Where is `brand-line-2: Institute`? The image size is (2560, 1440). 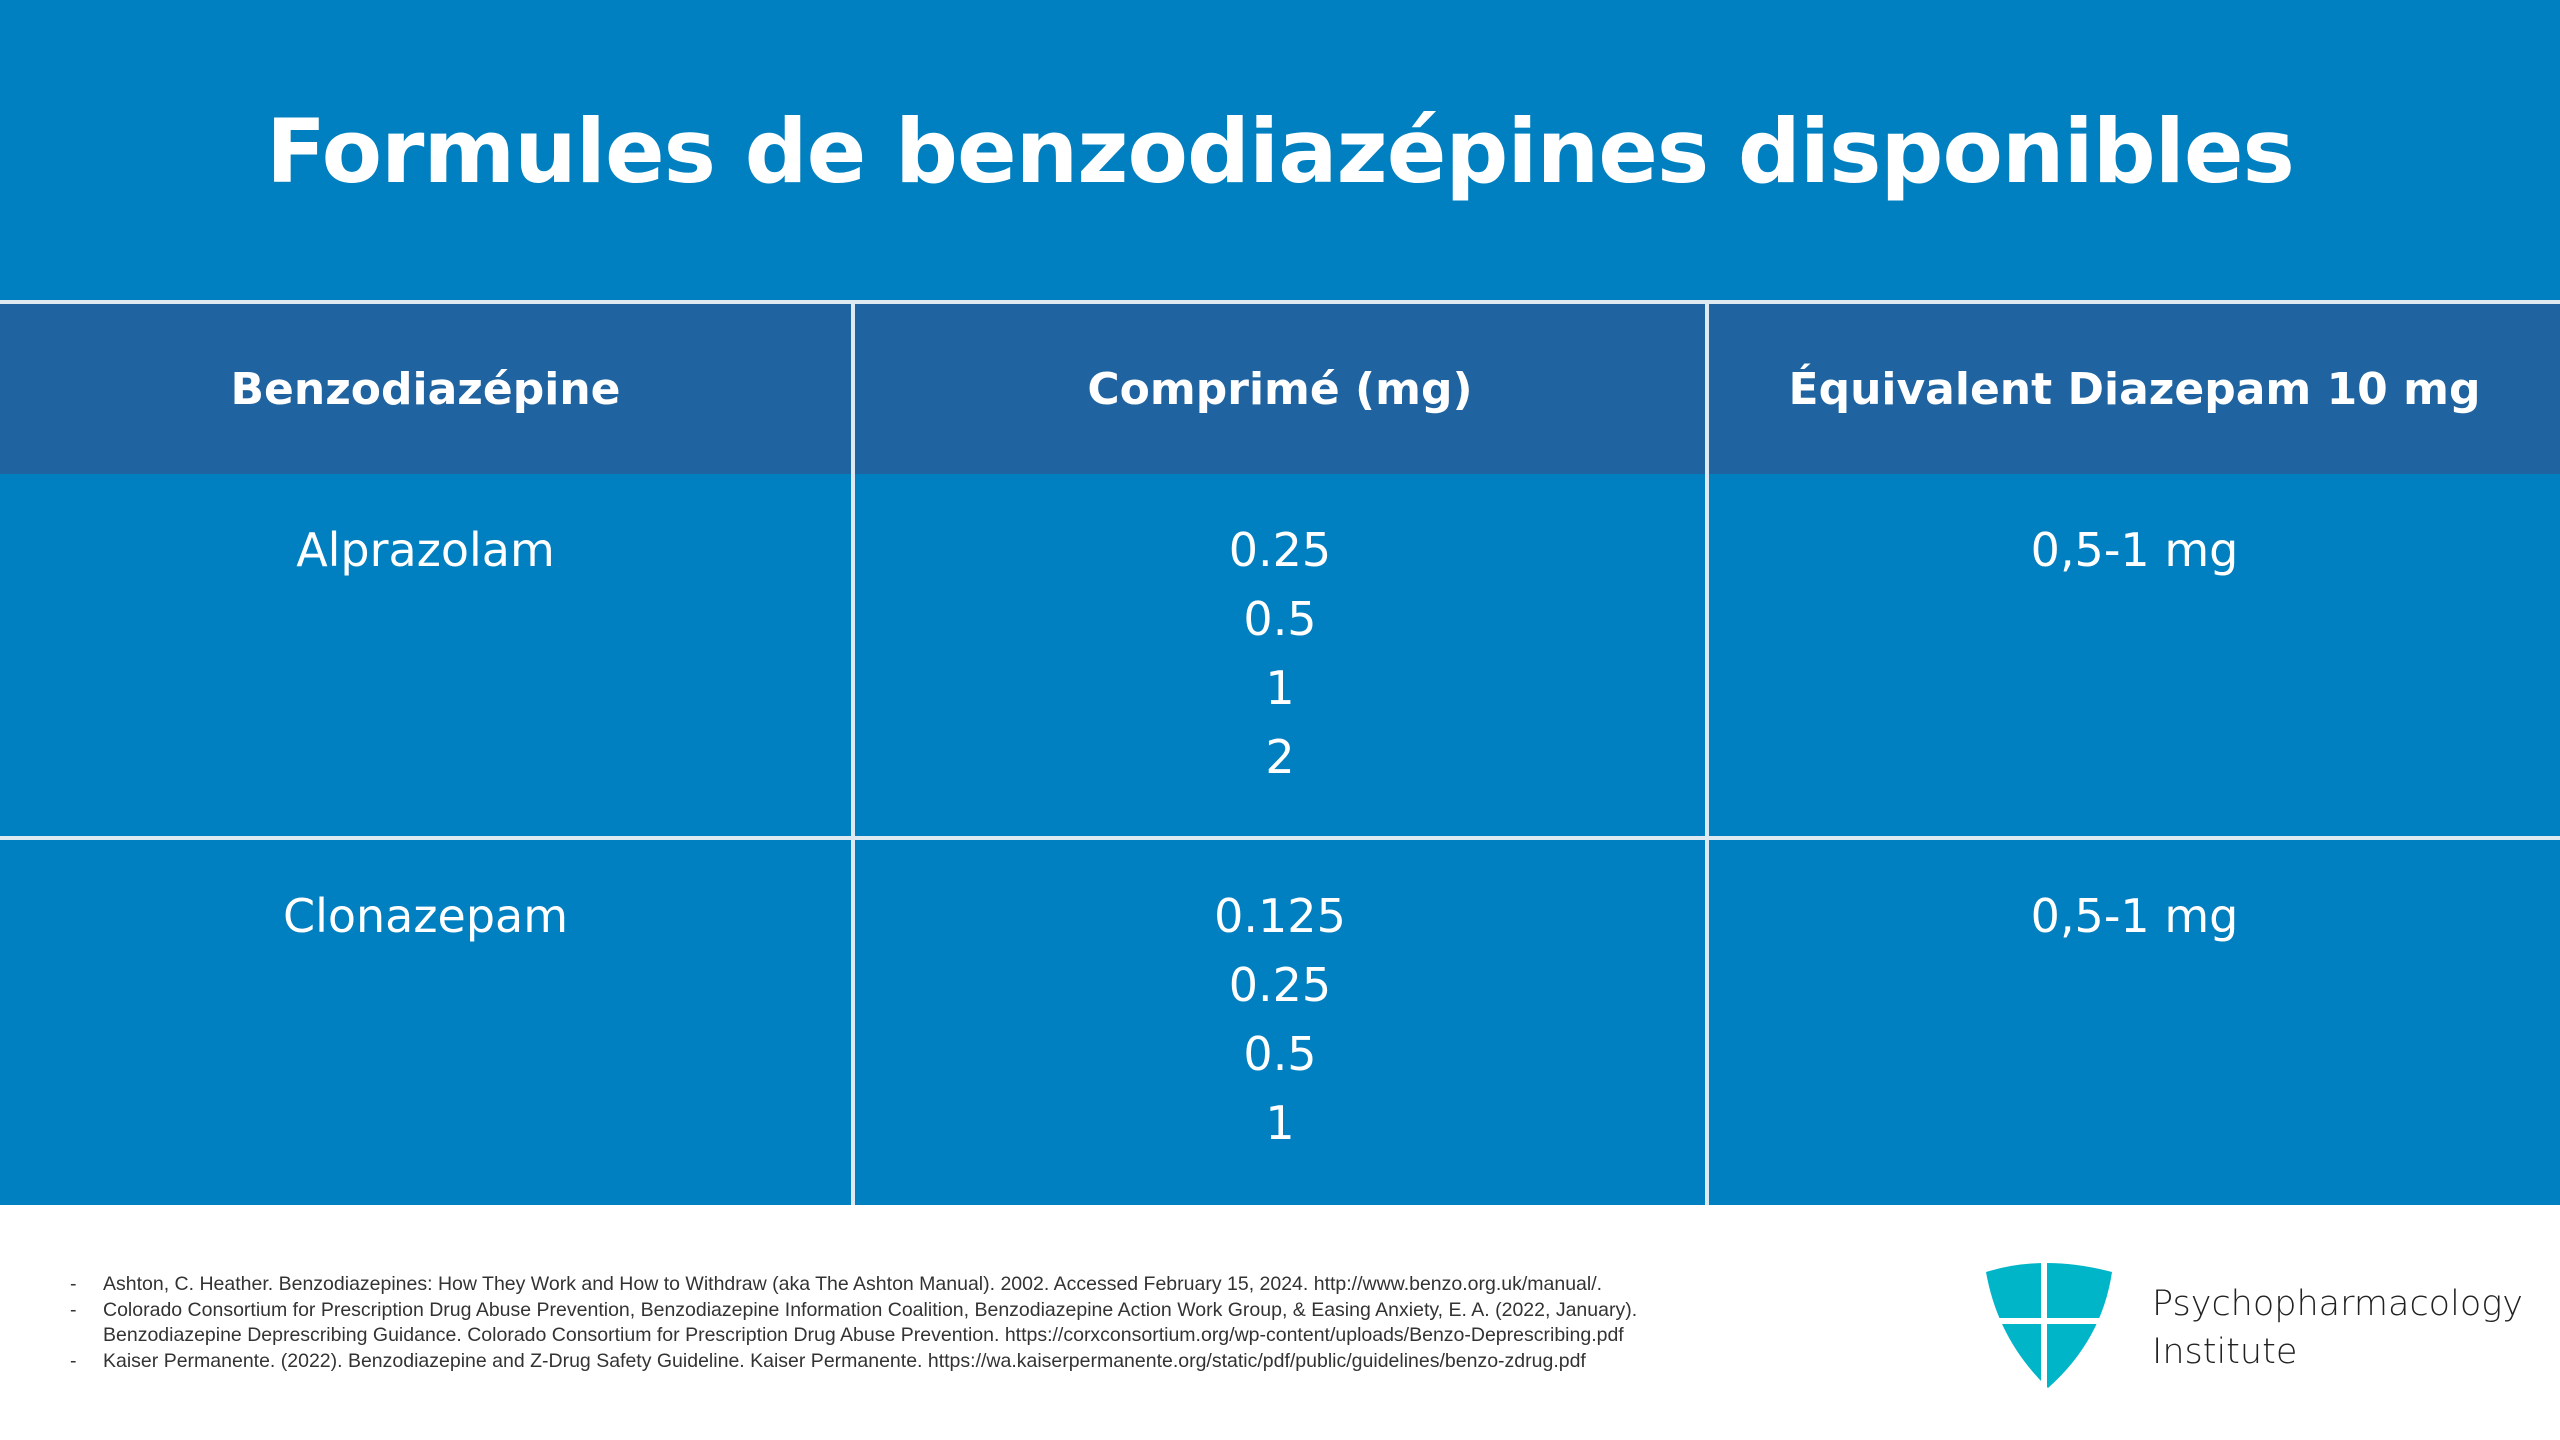
brand-line-2: Institute is located at coordinates (2225, 1352).